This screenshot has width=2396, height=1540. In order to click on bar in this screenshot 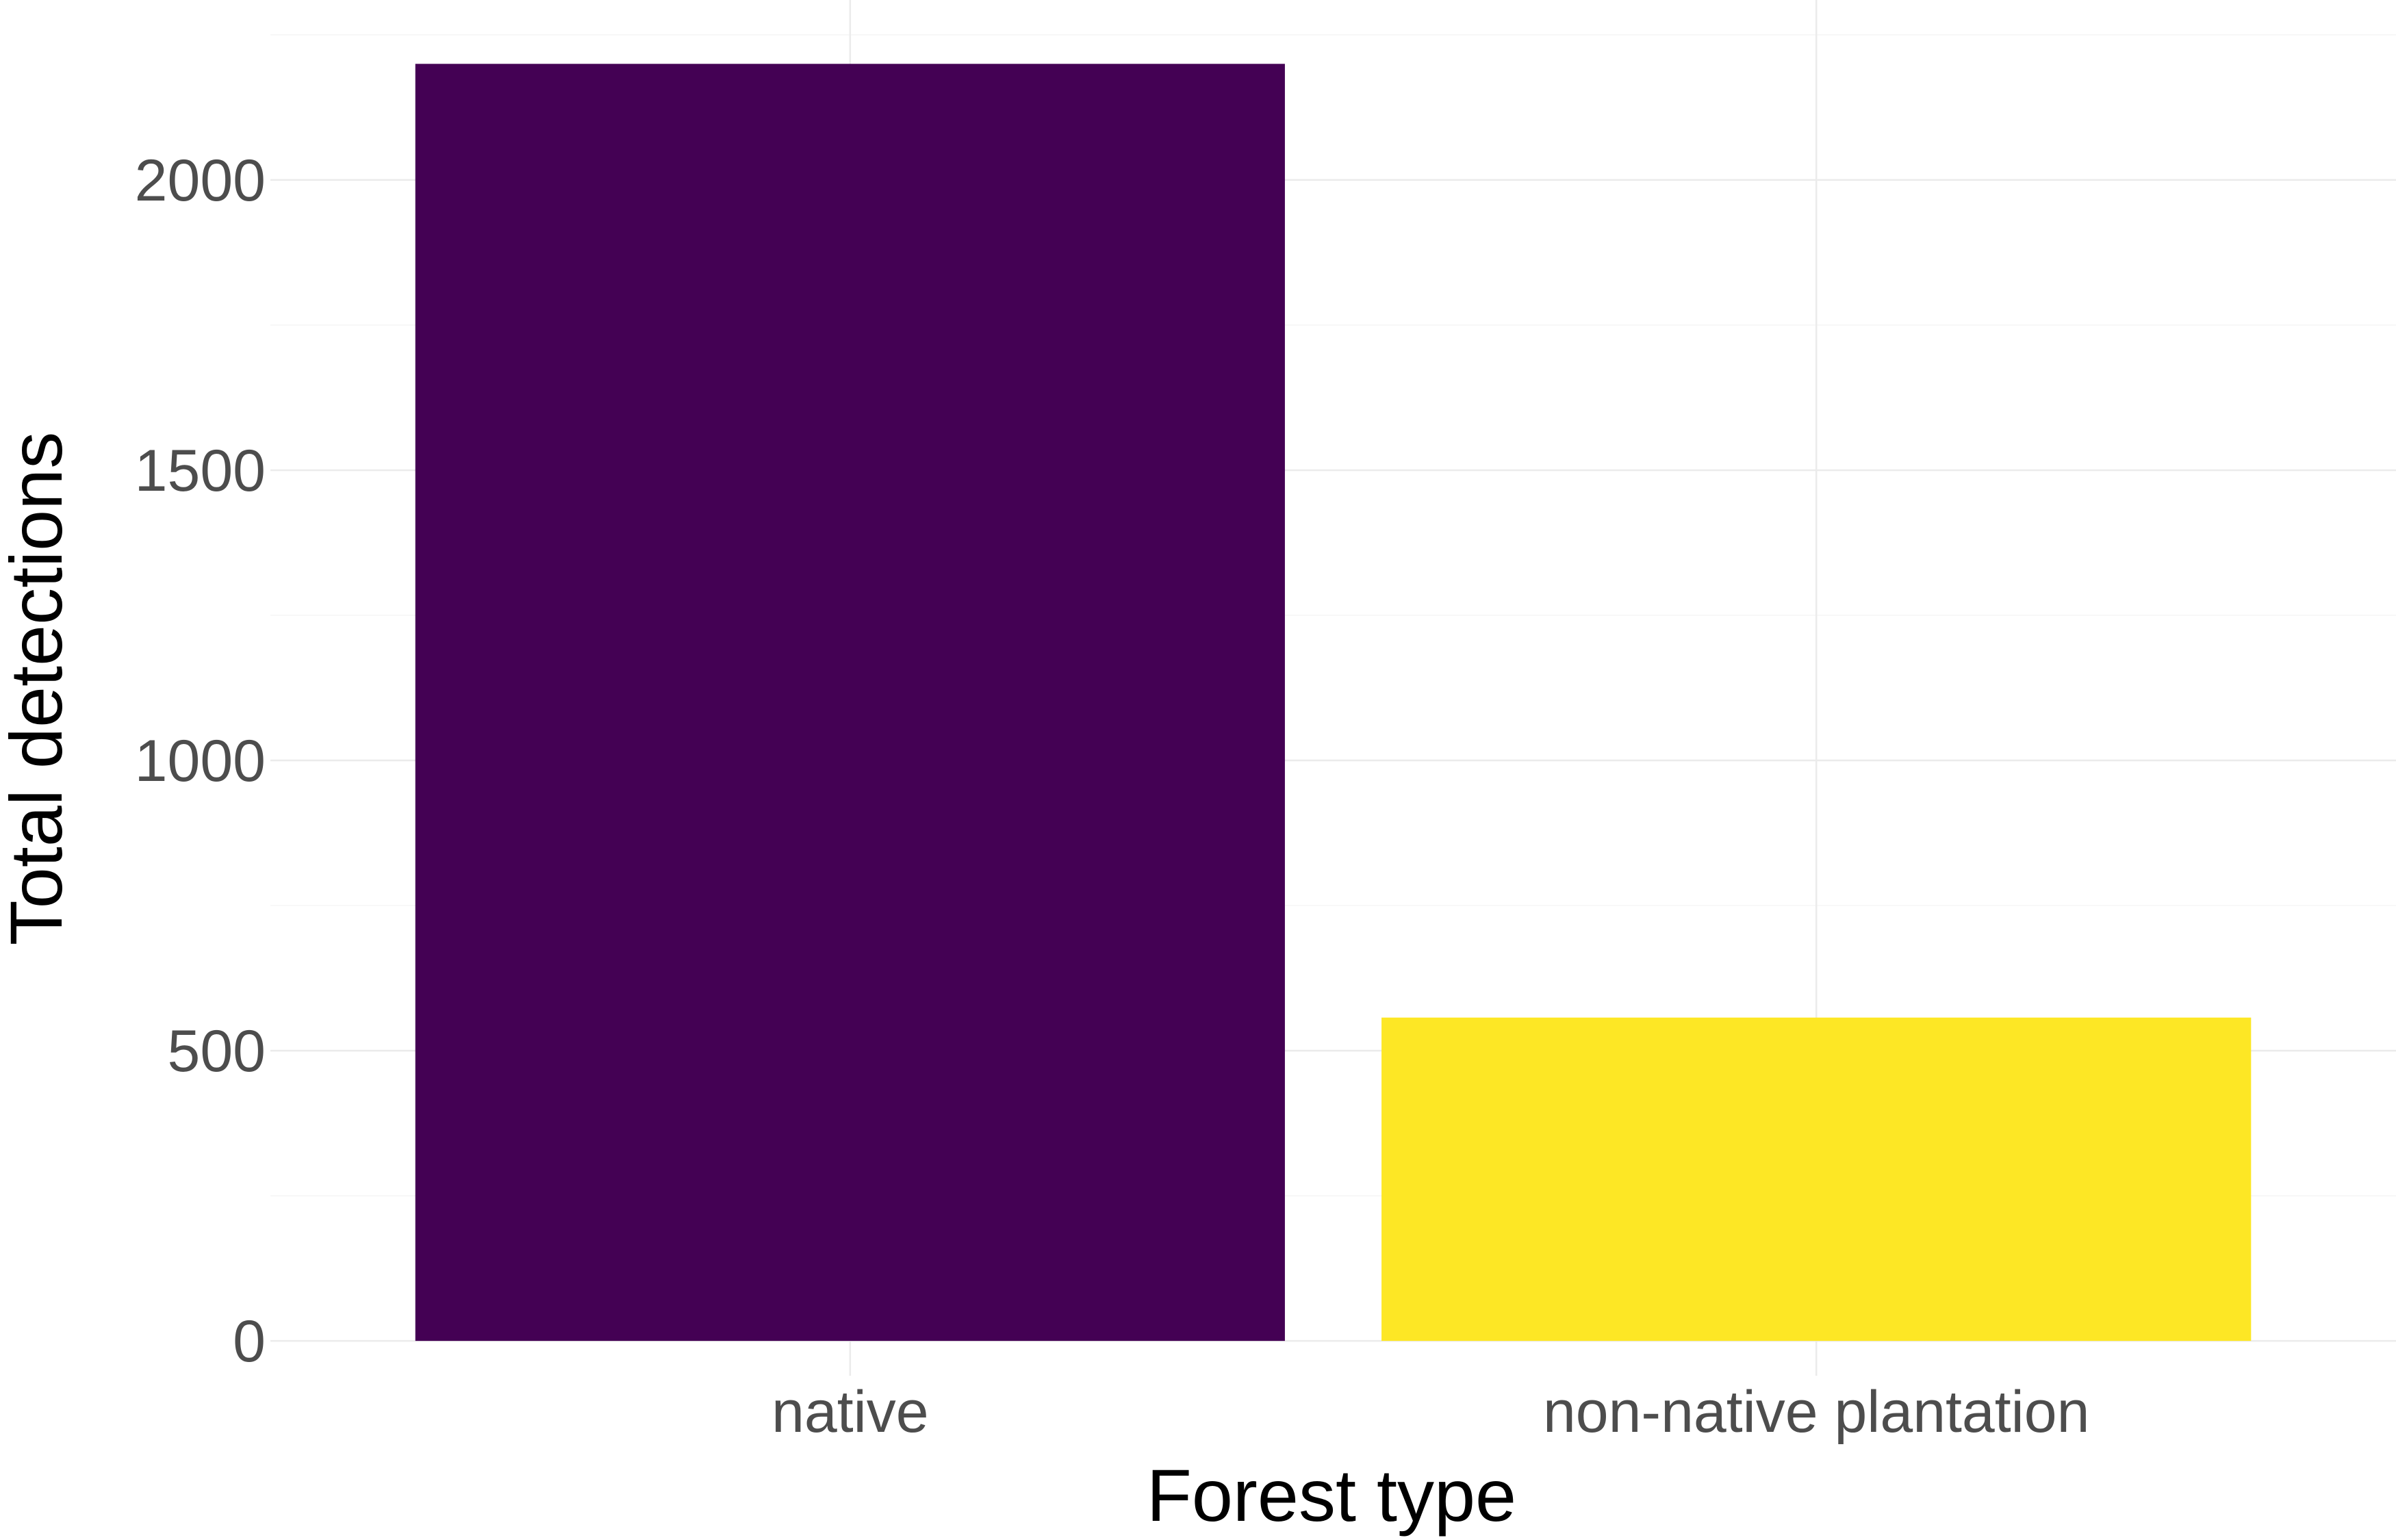, I will do `click(1816, 1179)`.